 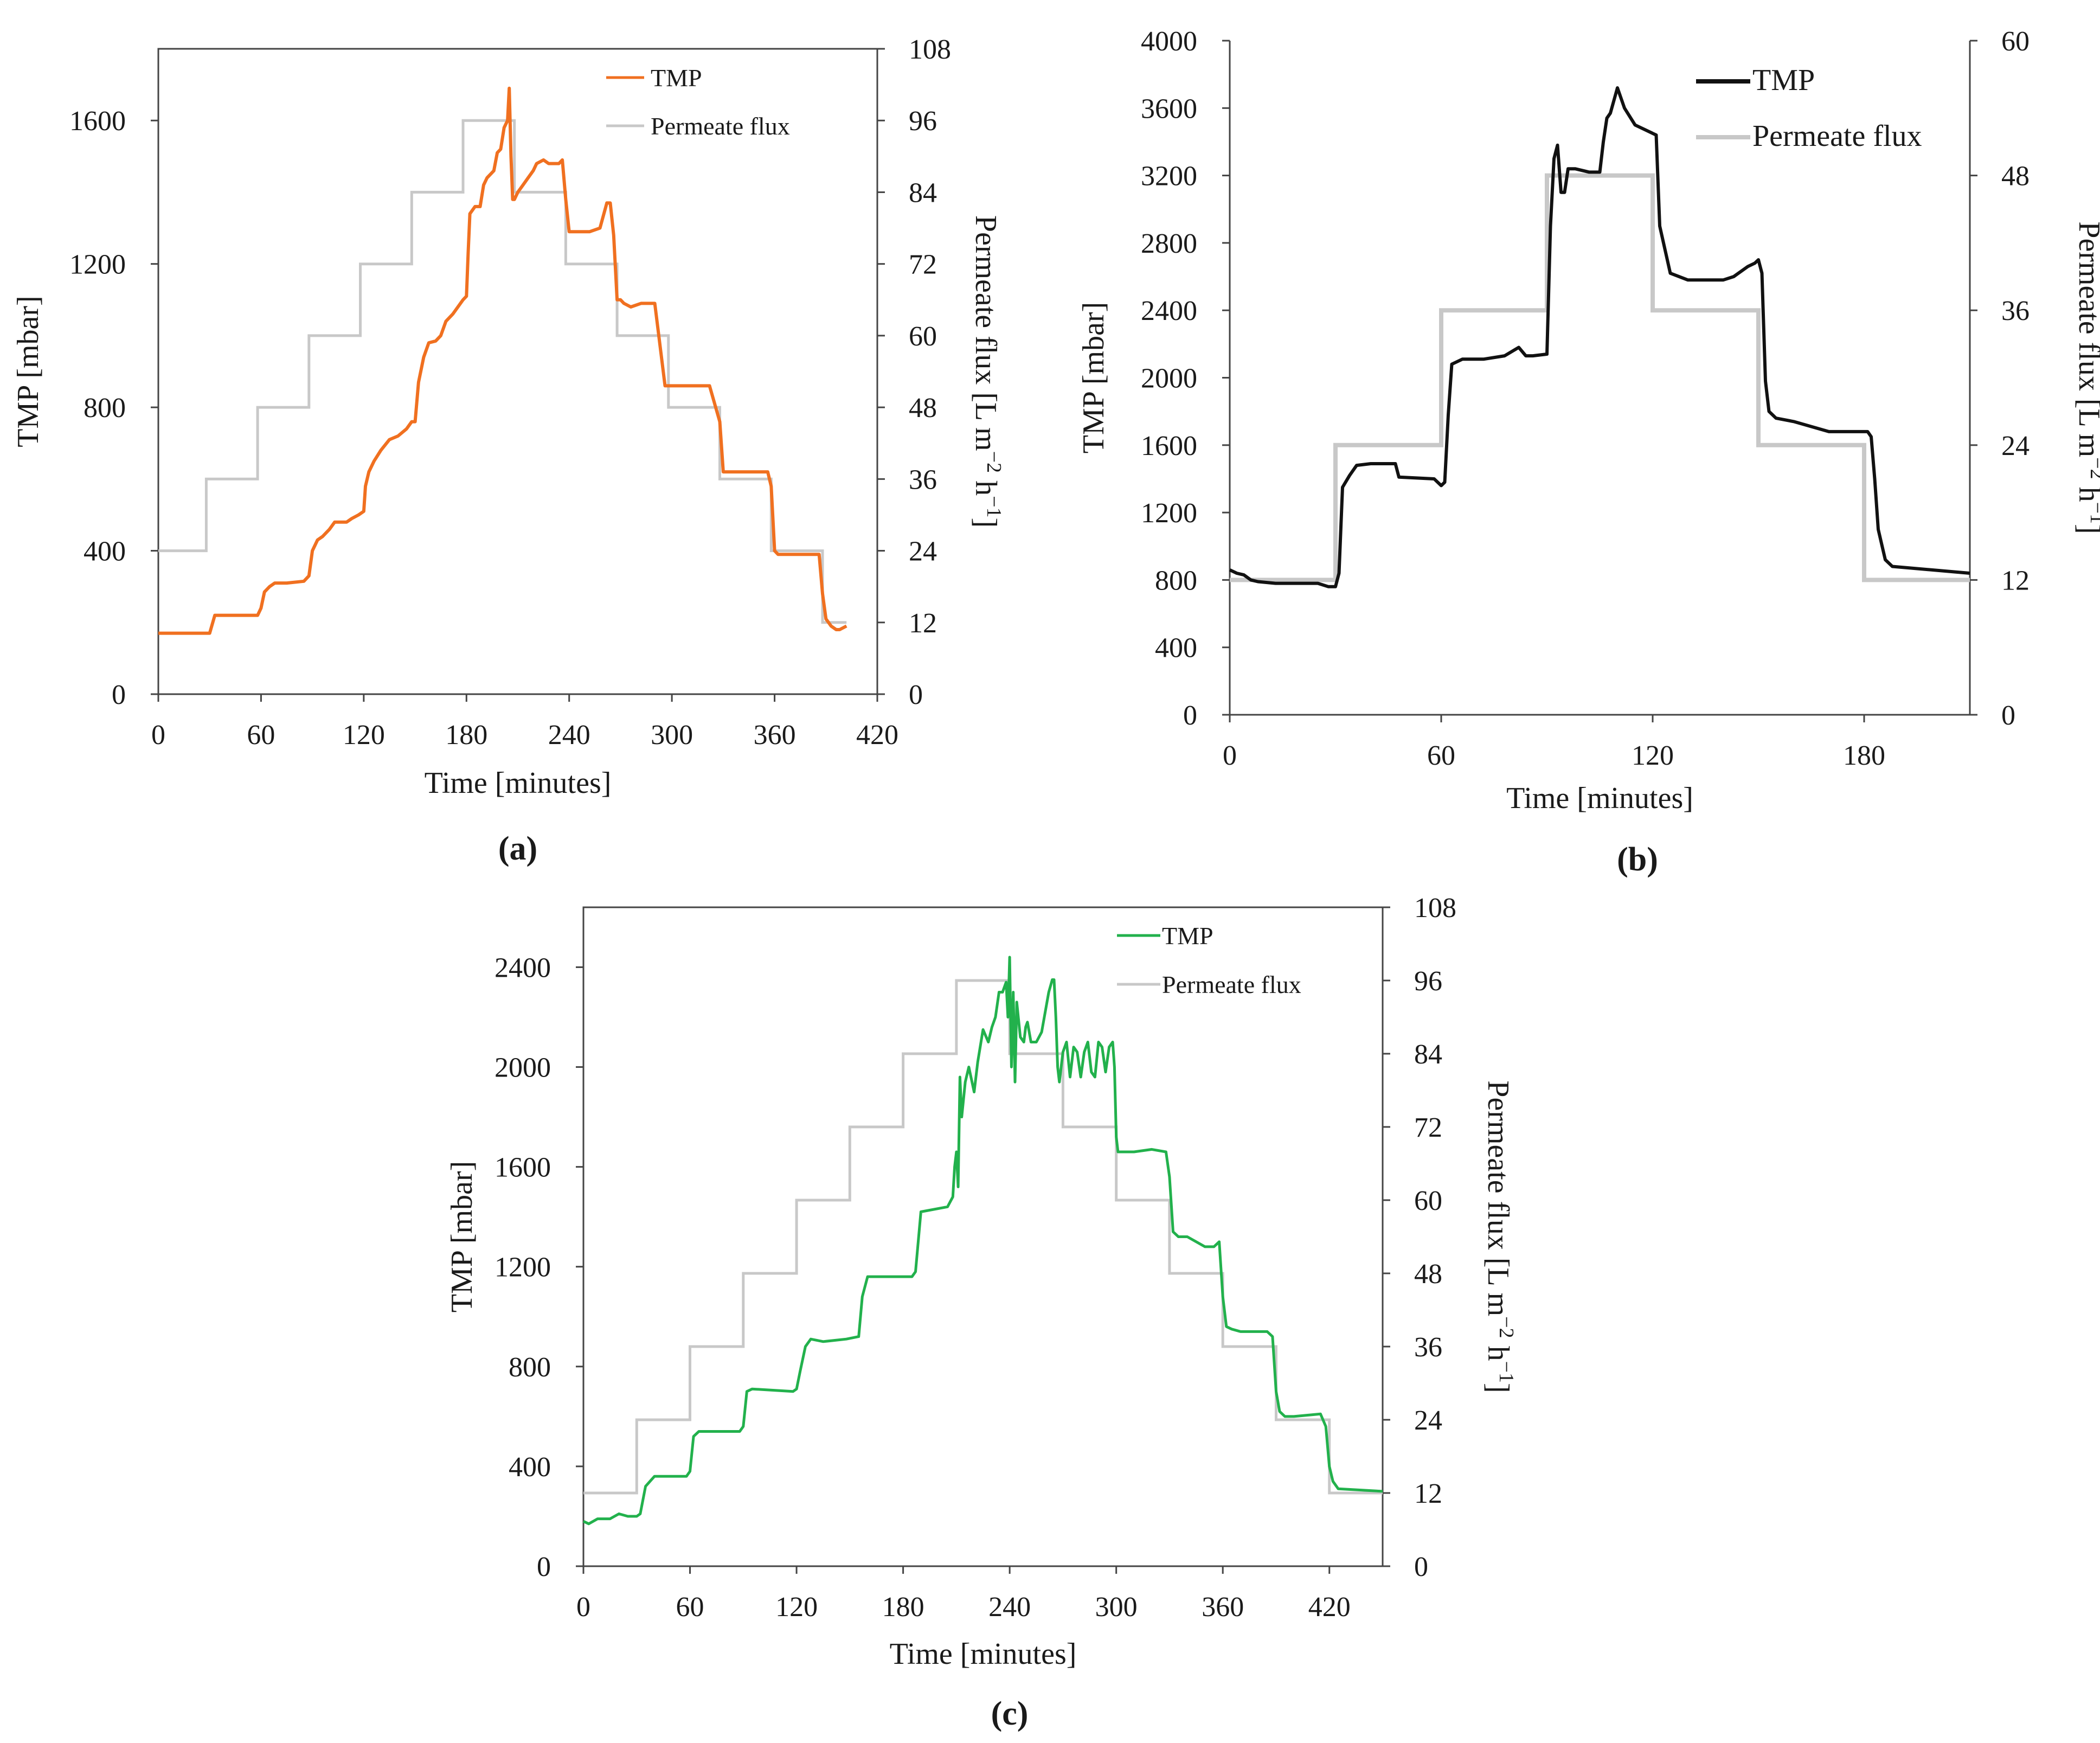 I want to click on y-tick-label: 4000, so click(x=1169, y=41).